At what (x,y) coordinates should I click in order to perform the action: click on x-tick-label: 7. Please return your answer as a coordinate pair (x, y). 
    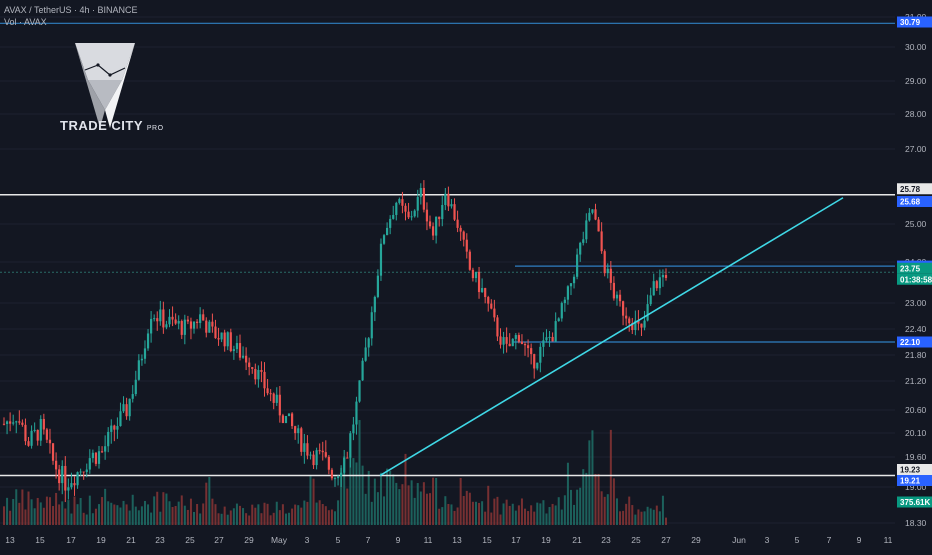
    Looking at the image, I should click on (829, 540).